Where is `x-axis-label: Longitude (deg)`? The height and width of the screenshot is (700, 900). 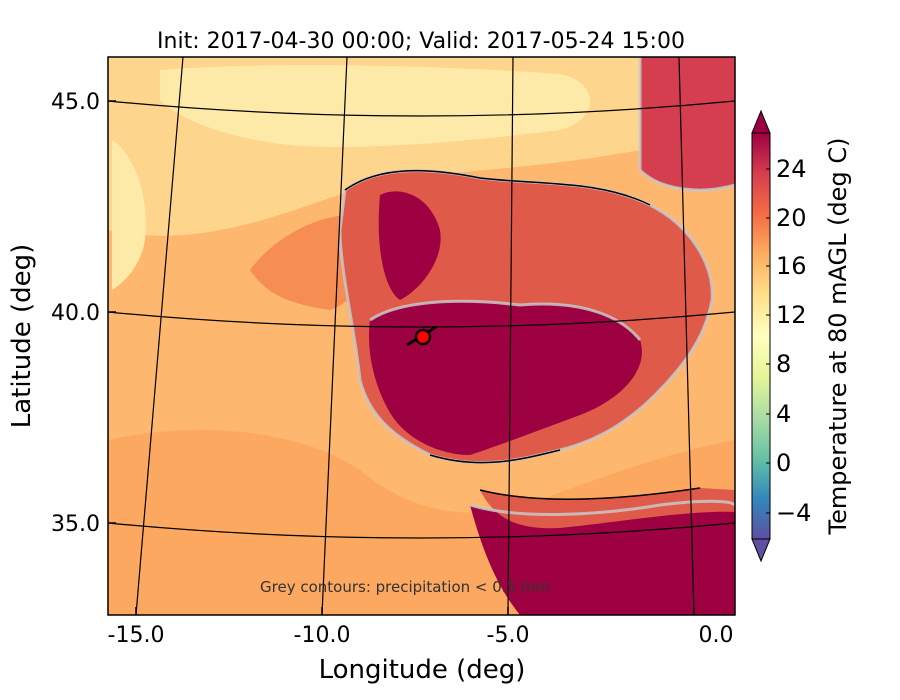
x-axis-label: Longitude (deg) is located at coordinates (422, 670).